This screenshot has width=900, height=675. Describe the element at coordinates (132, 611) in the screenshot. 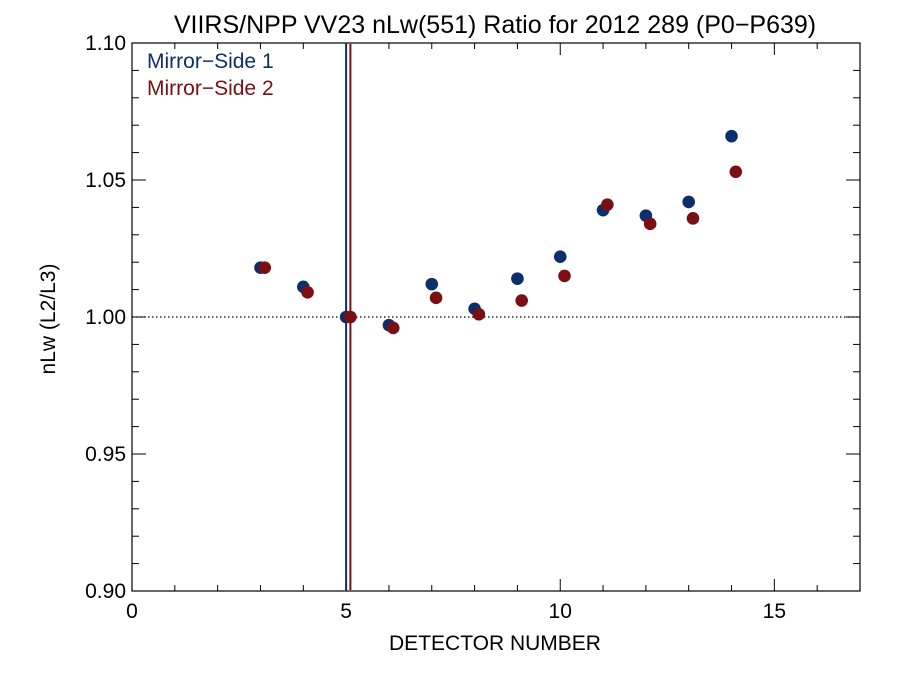

I see `x-tick-label: 0` at that location.